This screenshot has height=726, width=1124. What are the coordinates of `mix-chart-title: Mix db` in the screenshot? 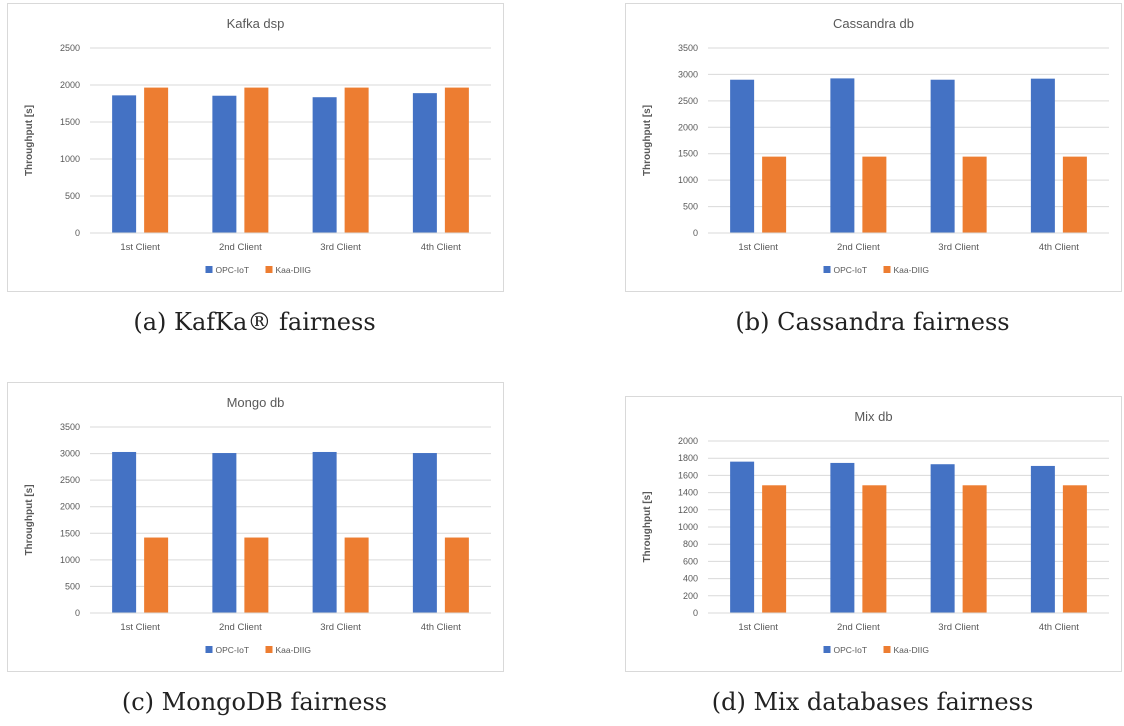 It's located at (873, 416).